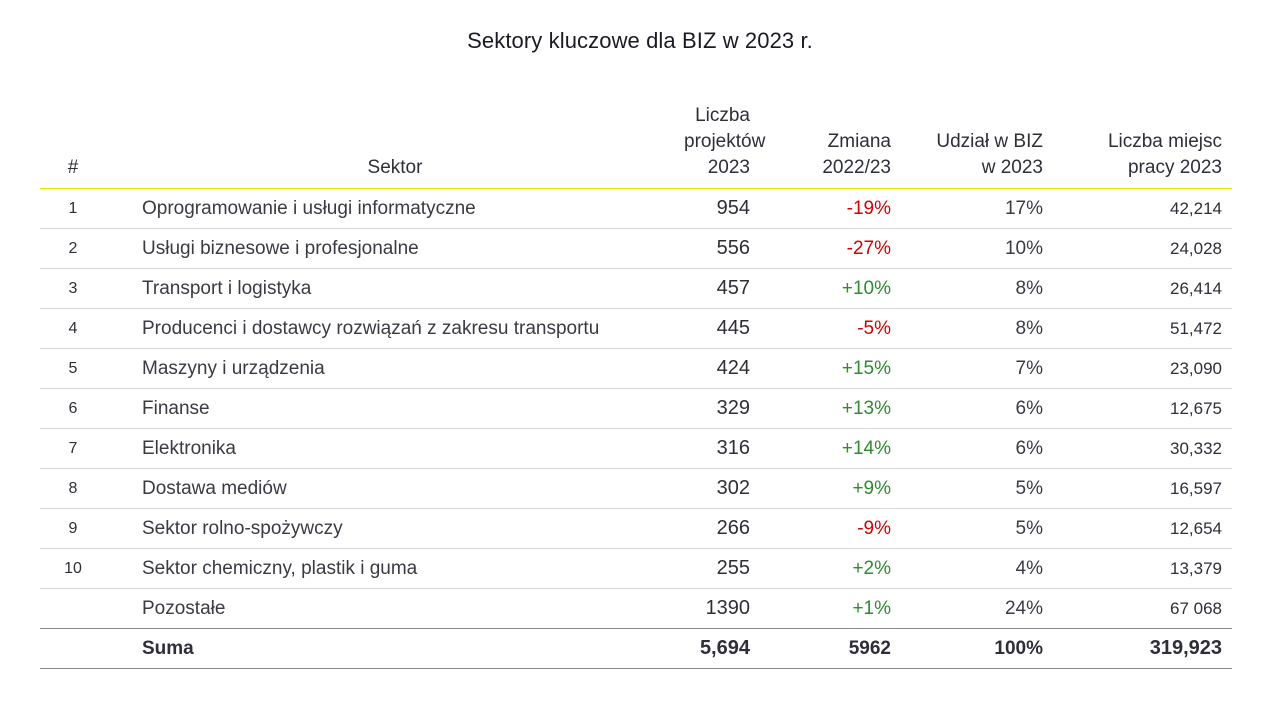 This screenshot has height=720, width=1280. What do you see at coordinates (820, 448) in the screenshot?
I see `row-change: +14%` at bounding box center [820, 448].